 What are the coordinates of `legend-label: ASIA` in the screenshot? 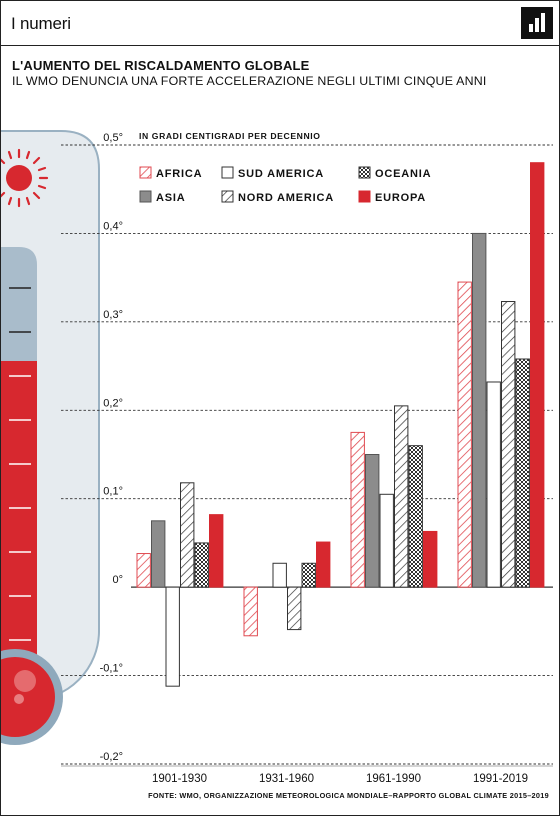 It's located at (170, 198).